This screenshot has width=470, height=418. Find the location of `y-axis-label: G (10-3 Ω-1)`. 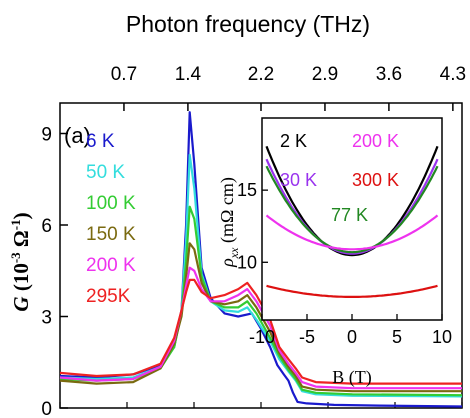

y-axis-label: G (10-3 Ω-1) is located at coordinates (20, 261).